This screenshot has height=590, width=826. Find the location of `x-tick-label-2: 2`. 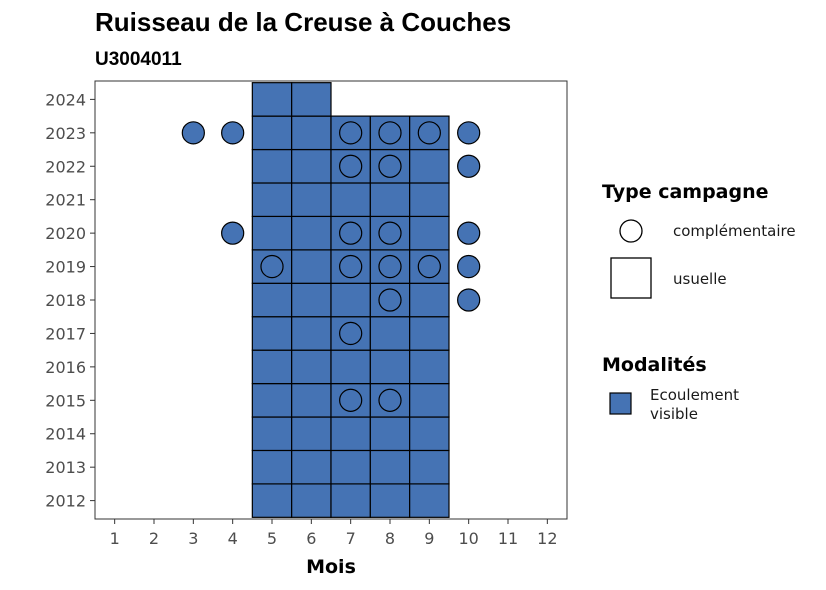

x-tick-label-2: 2 is located at coordinates (154, 538).